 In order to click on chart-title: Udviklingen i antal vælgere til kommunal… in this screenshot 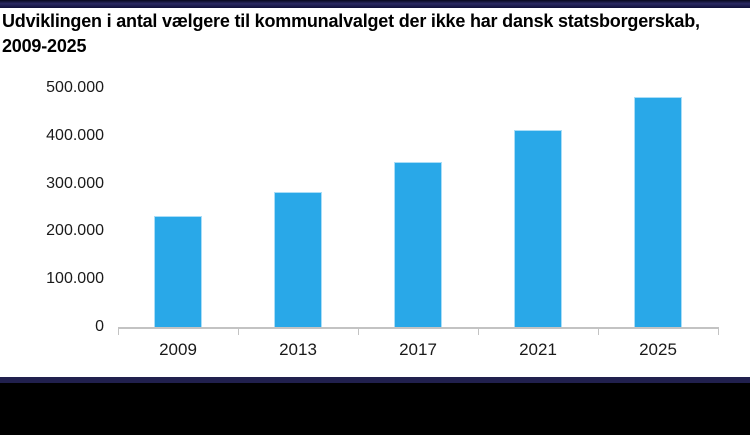, I will do `click(351, 33)`.